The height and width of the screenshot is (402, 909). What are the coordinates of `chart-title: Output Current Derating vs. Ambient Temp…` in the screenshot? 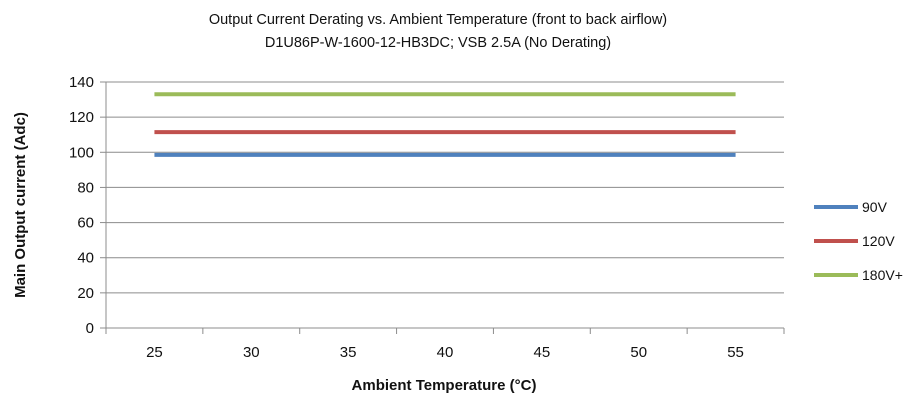 It's located at (438, 20).